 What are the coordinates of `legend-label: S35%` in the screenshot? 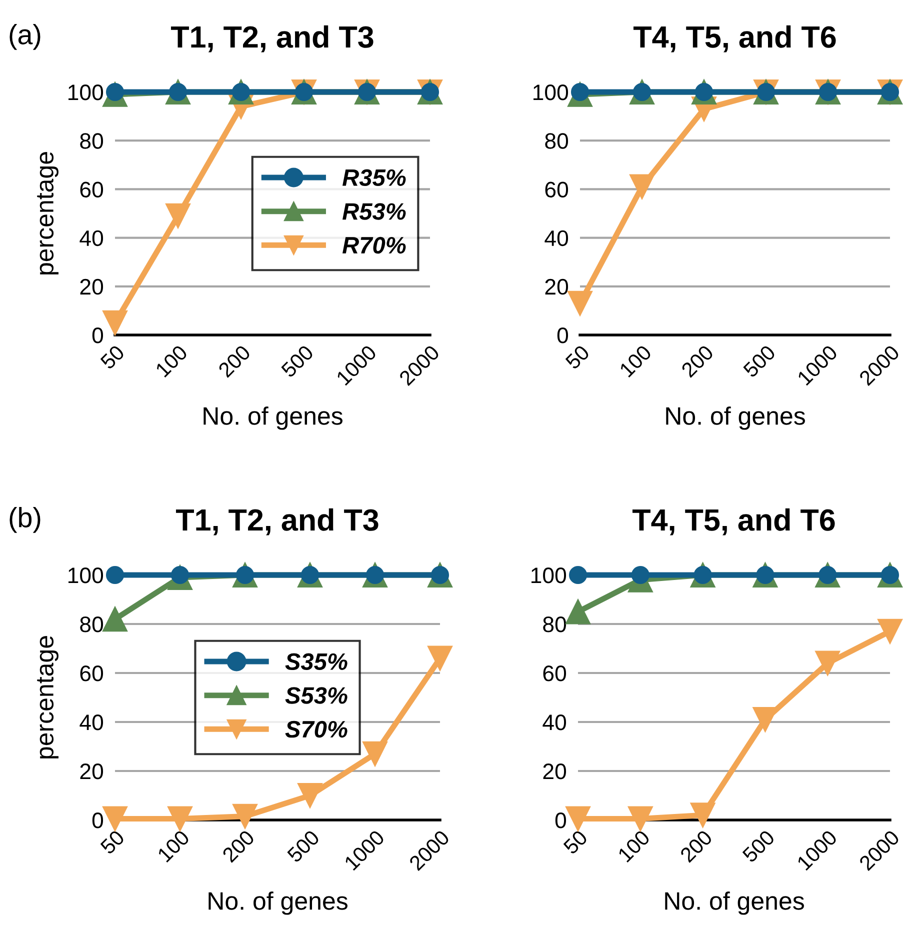 It's located at (316, 661).